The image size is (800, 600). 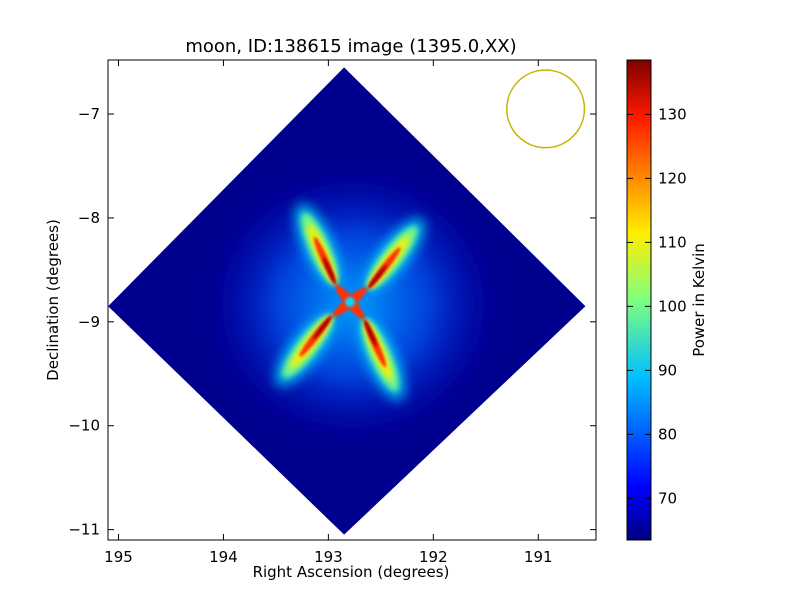 What do you see at coordinates (328, 557) in the screenshot?
I see `x-tick-label: 193` at bounding box center [328, 557].